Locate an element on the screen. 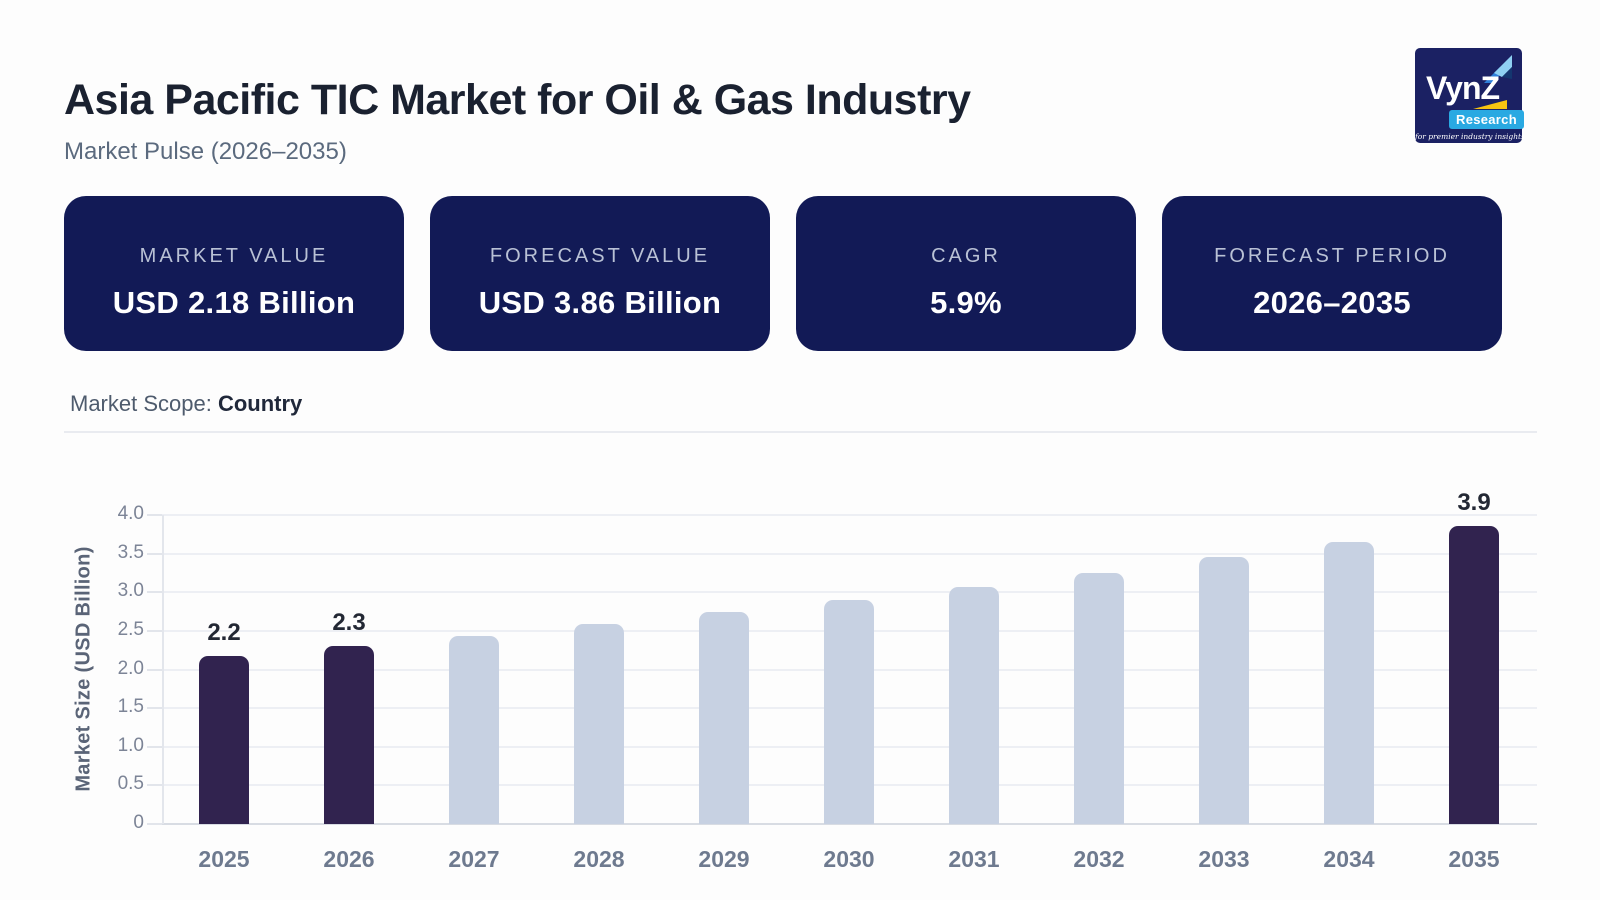 The height and width of the screenshot is (900, 1600). logo-research-badge: Research is located at coordinates (1486, 119).